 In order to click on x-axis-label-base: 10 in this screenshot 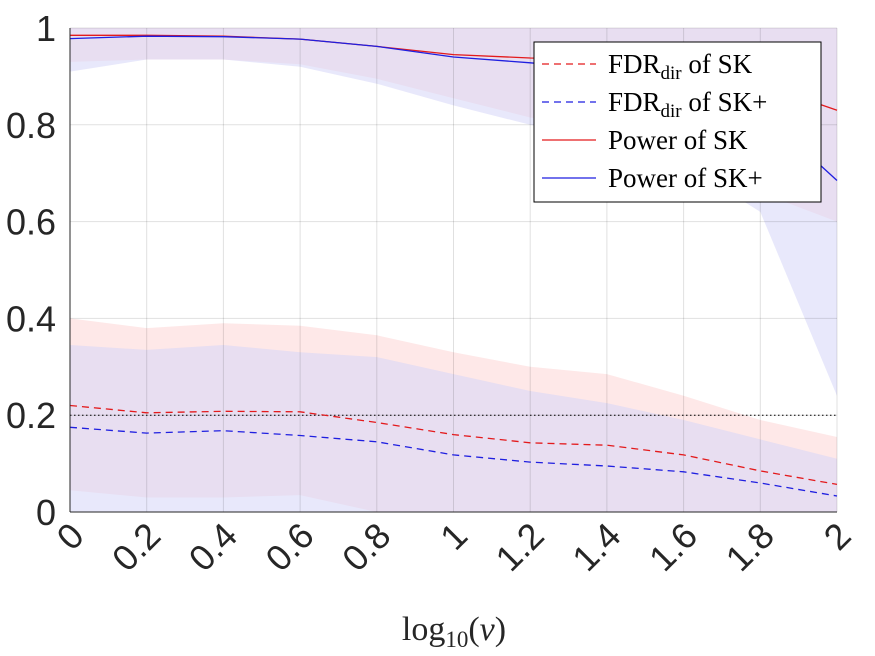, I will do `click(456, 639)`.